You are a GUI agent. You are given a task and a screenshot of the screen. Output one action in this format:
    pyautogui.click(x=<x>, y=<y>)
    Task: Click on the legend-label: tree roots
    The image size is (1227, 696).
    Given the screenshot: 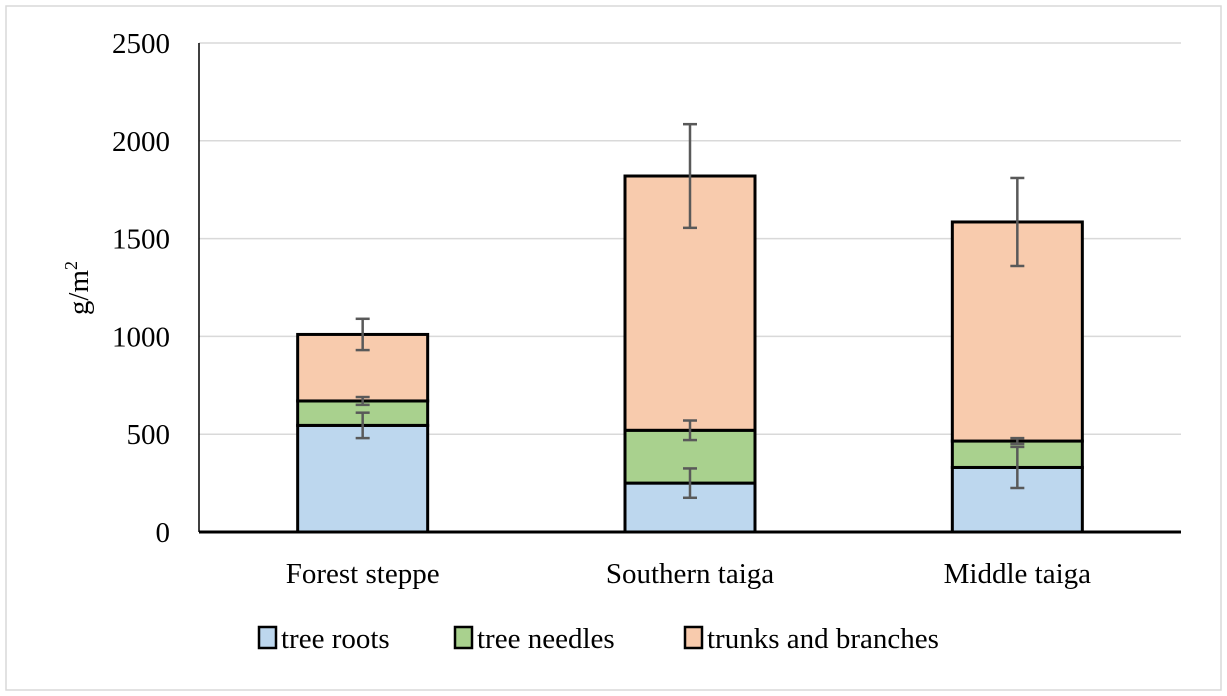 What is the action you would take?
    pyautogui.click(x=335, y=639)
    